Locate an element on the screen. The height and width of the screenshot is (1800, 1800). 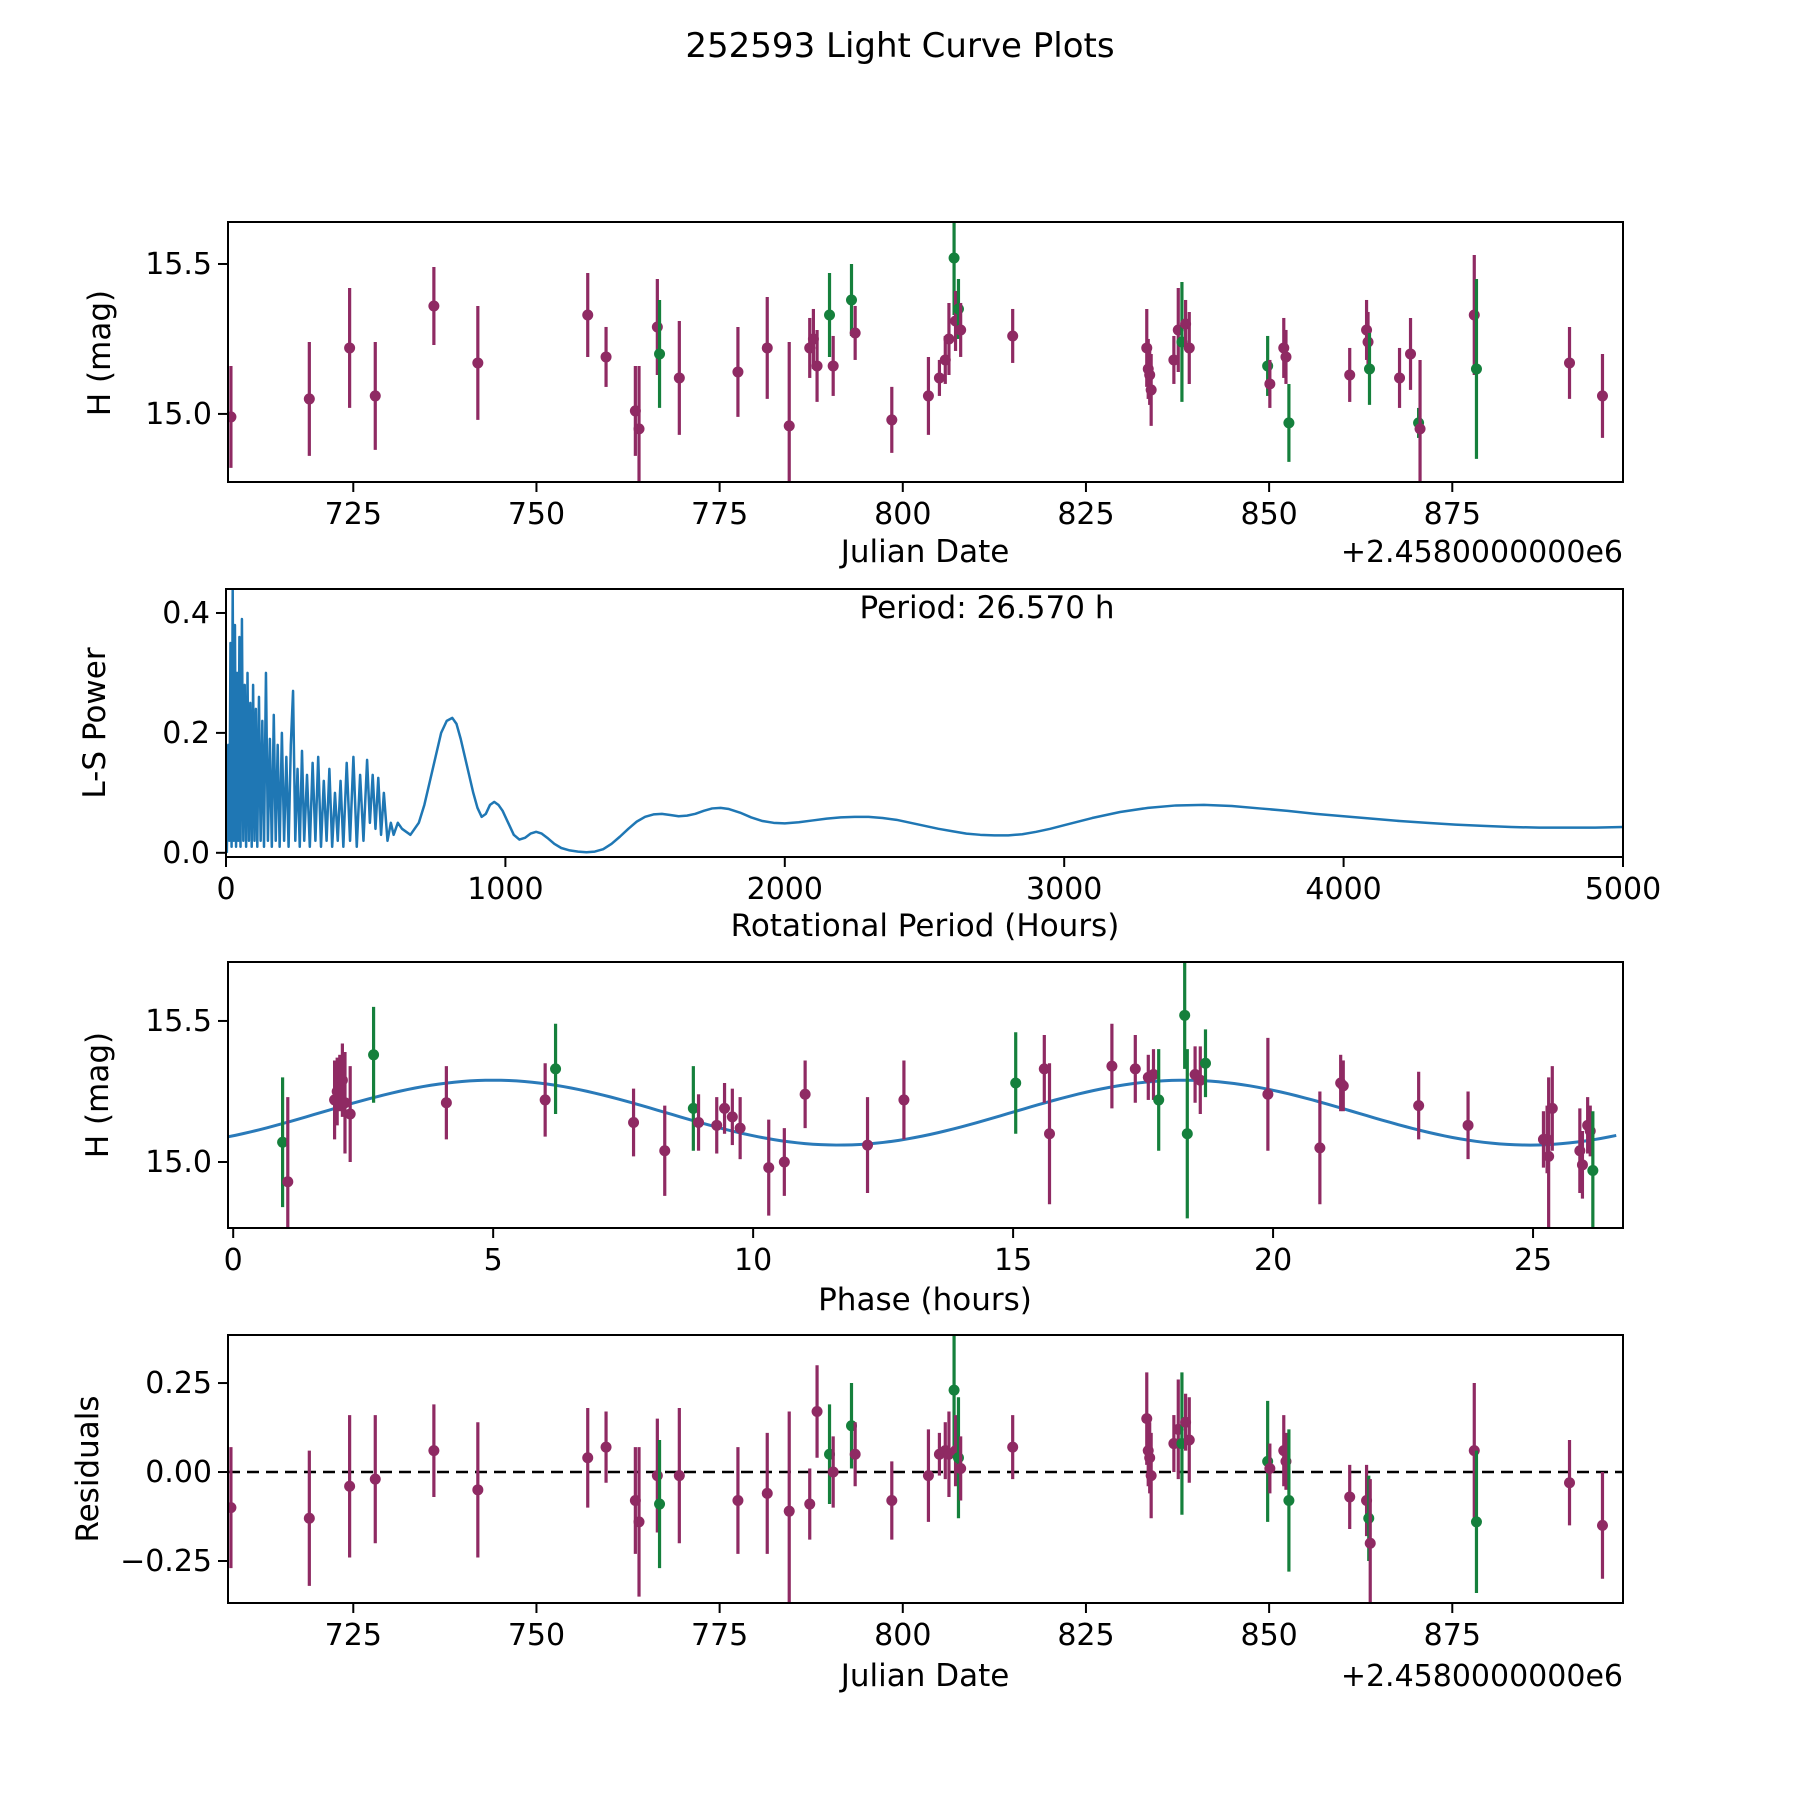
x-tick-label: 800 is located at coordinates (902, 1635).